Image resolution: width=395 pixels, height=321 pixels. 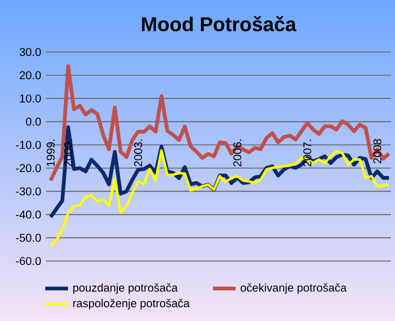 What do you see at coordinates (28, 214) in the screenshot?
I see `y-tick-label: -40.0` at bounding box center [28, 214].